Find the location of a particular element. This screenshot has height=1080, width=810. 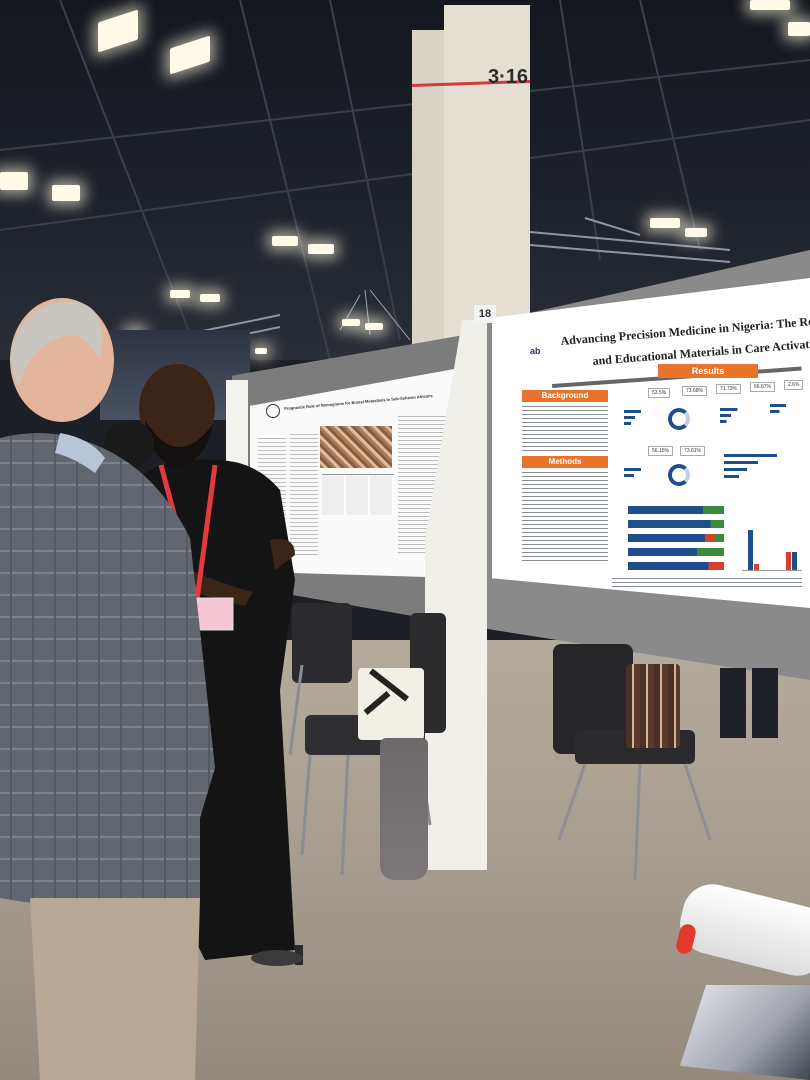

section-methods: Methods is located at coordinates (565, 462).